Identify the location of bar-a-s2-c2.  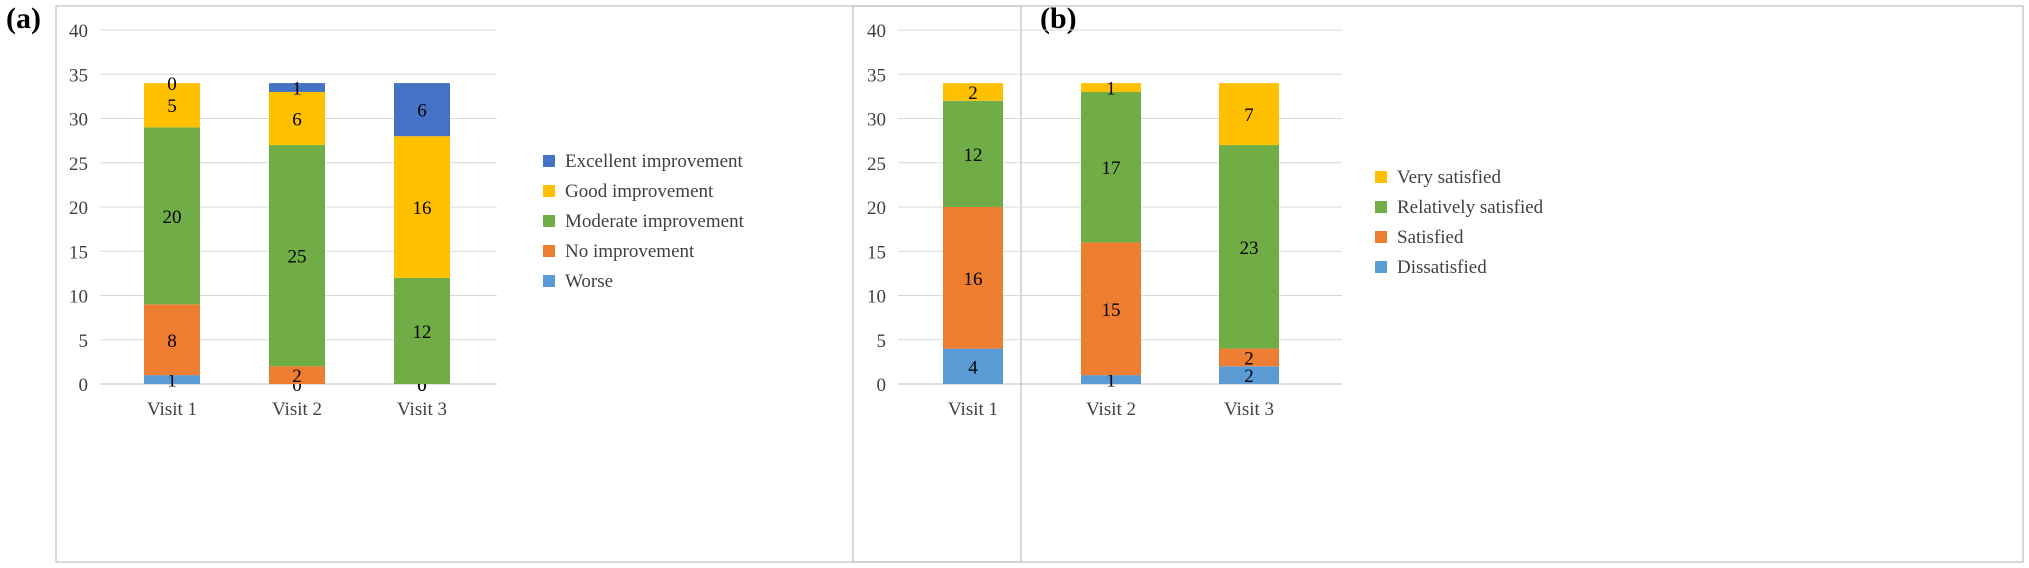
(422, 330).